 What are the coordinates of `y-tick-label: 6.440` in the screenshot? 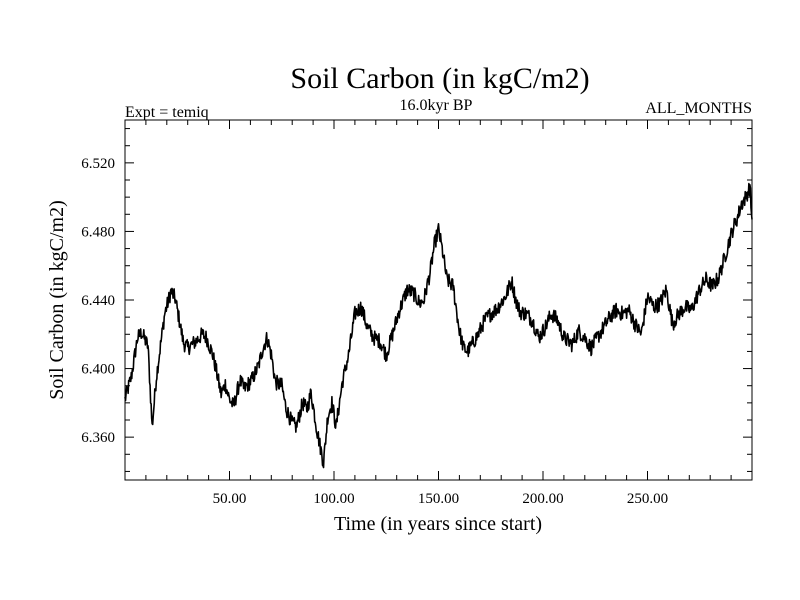 It's located at (98, 301).